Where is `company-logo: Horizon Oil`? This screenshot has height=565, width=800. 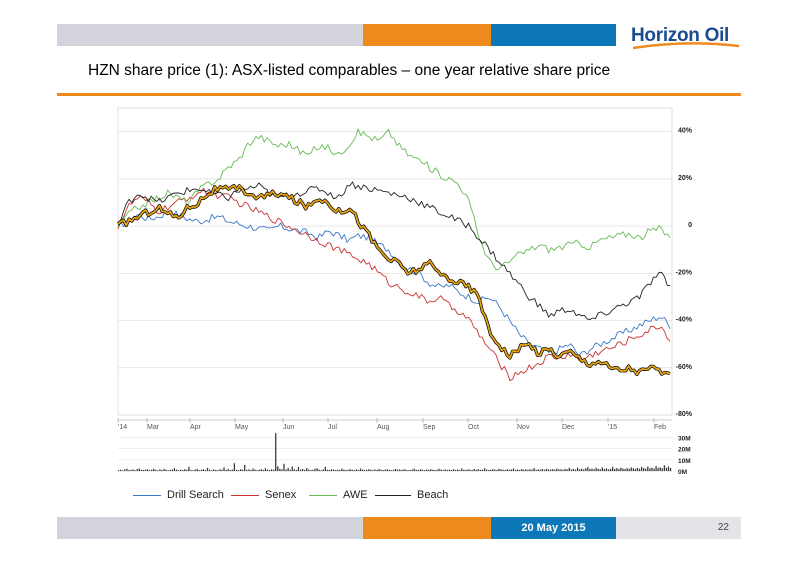 company-logo: Horizon Oil is located at coordinates (686, 37).